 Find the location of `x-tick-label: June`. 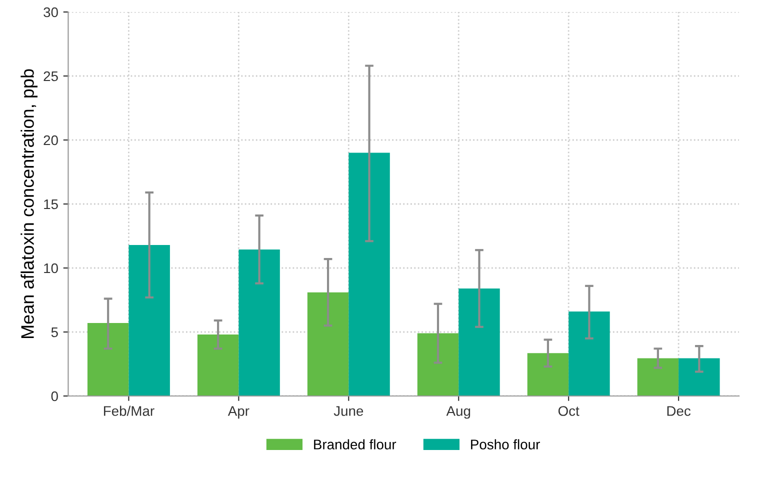

x-tick-label: June is located at coordinates (349, 411).